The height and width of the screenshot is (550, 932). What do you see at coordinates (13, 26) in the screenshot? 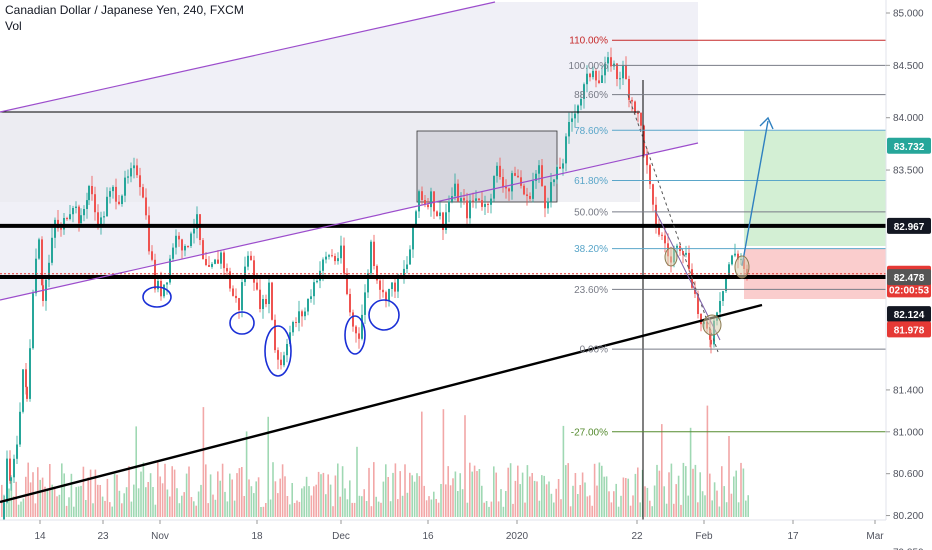
I see `volume-indicator-label: Vol` at bounding box center [13, 26].